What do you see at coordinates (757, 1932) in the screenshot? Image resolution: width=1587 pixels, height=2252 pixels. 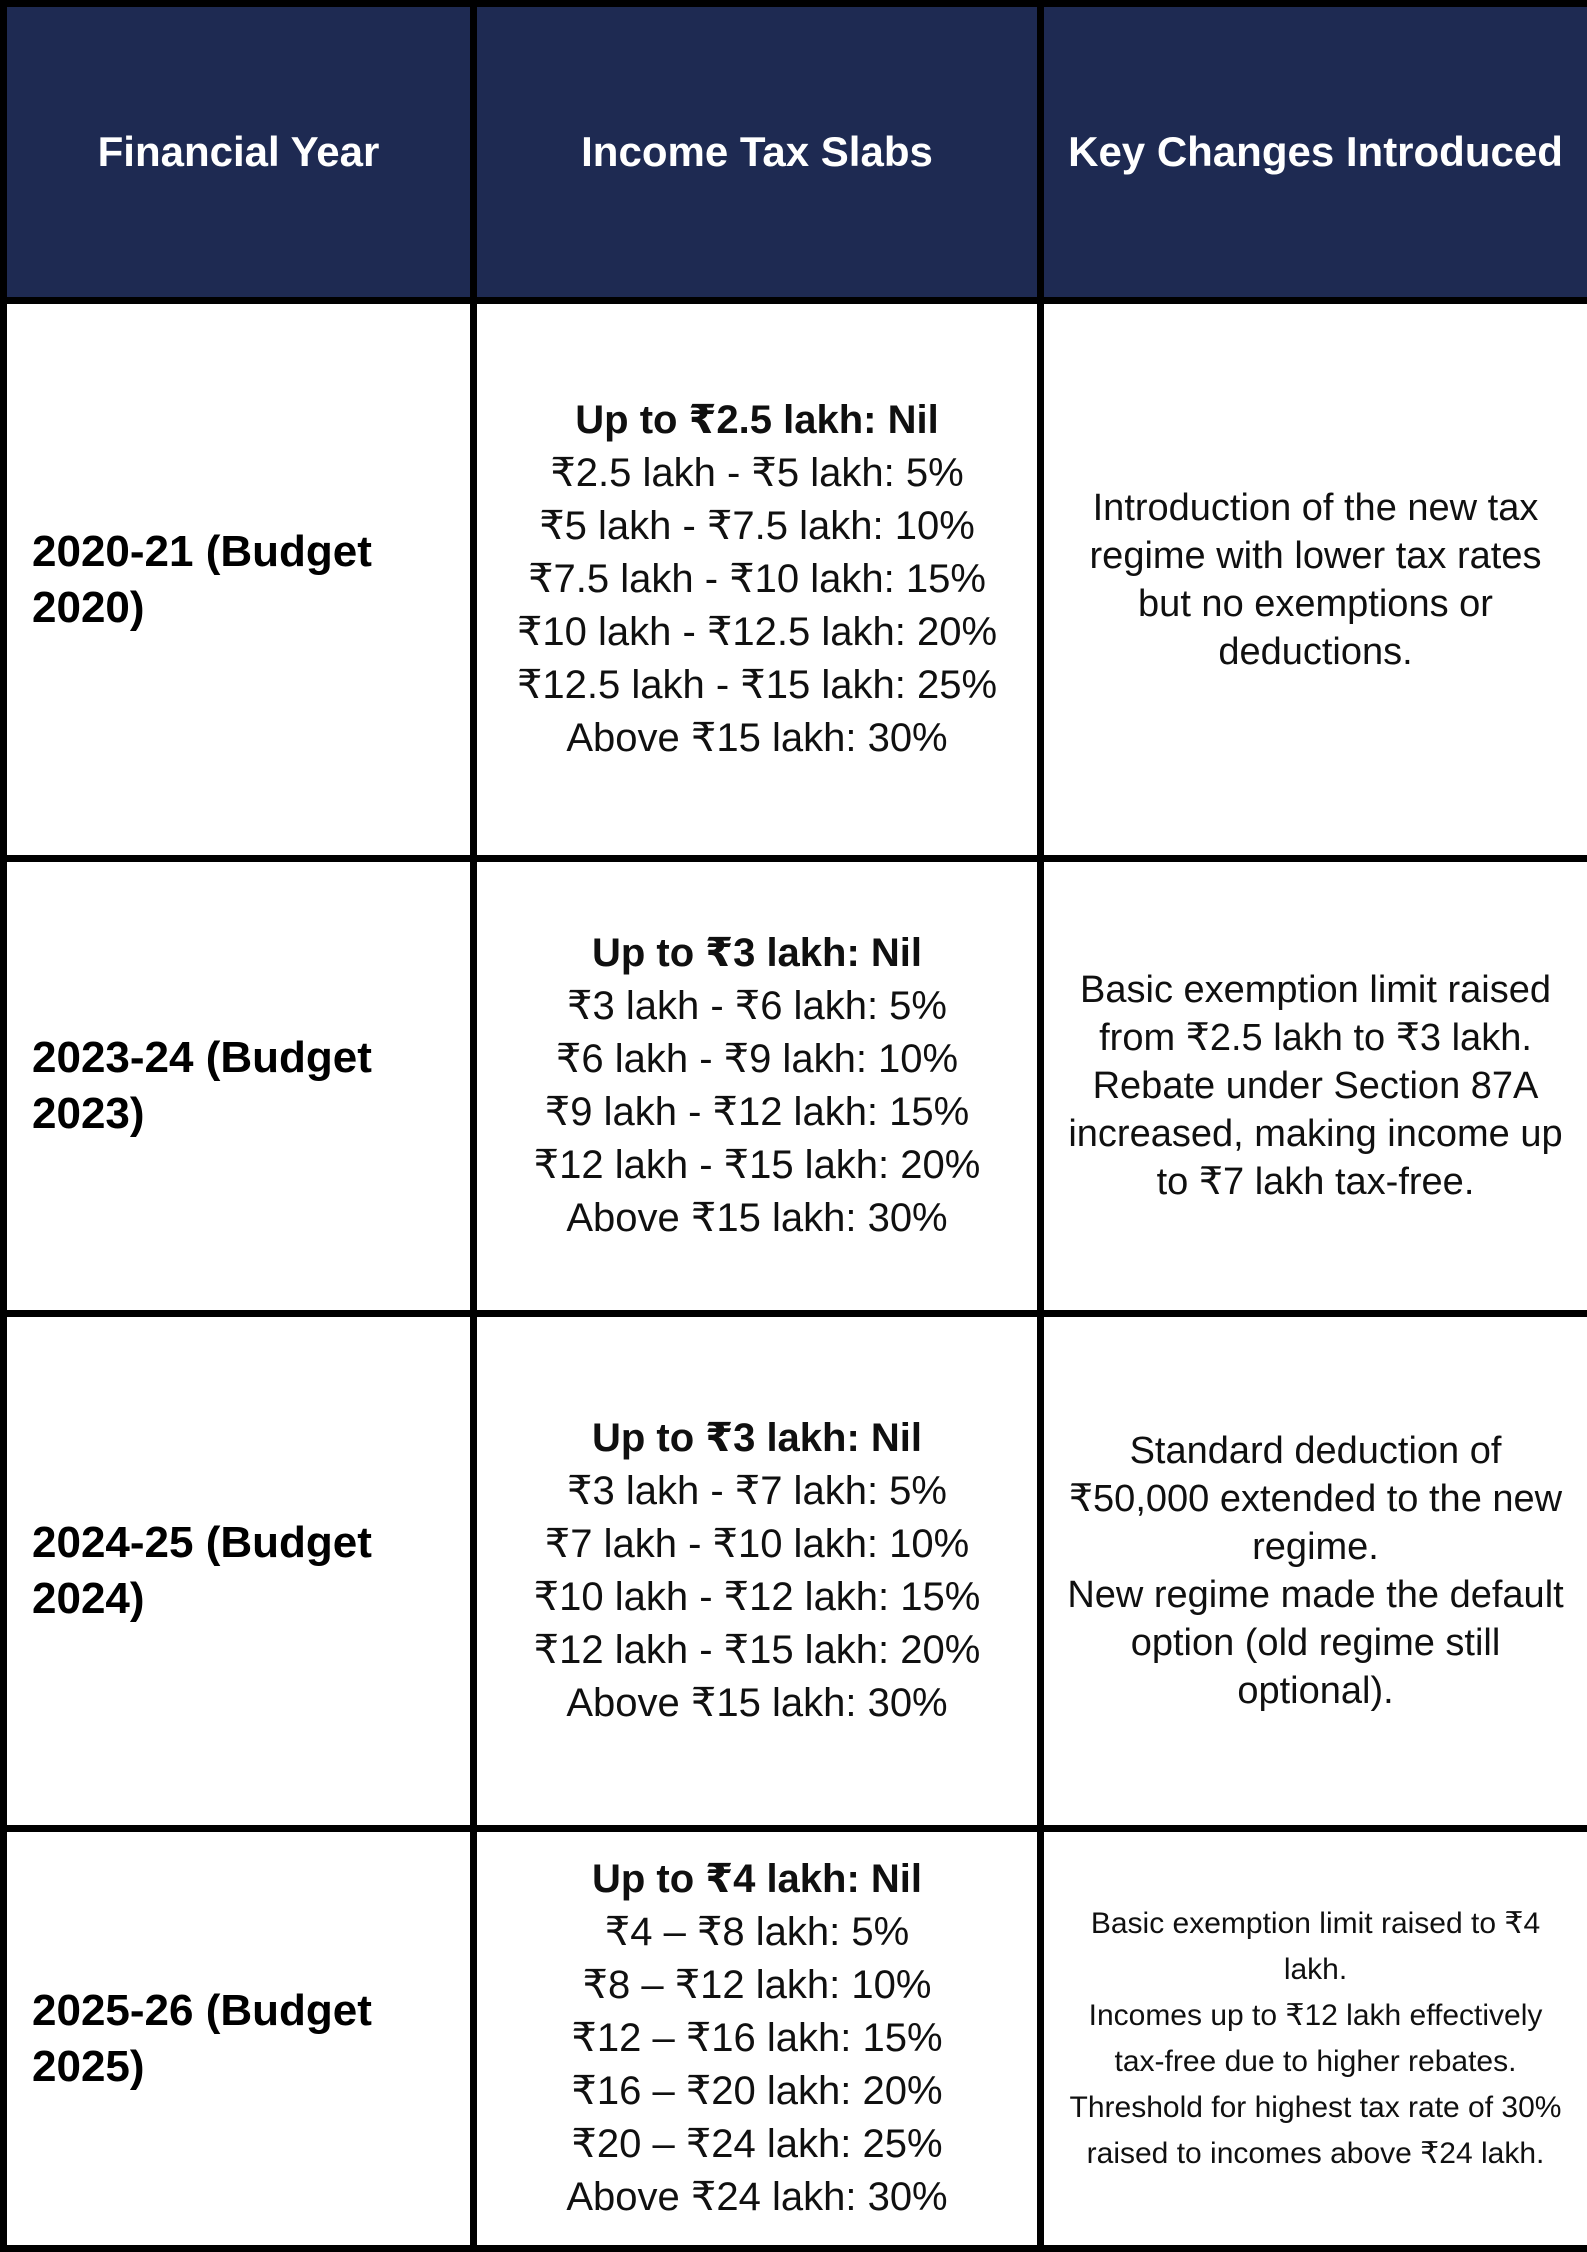 I see `slab-line: ₹4 – ₹8 lakh: 5%` at bounding box center [757, 1932].